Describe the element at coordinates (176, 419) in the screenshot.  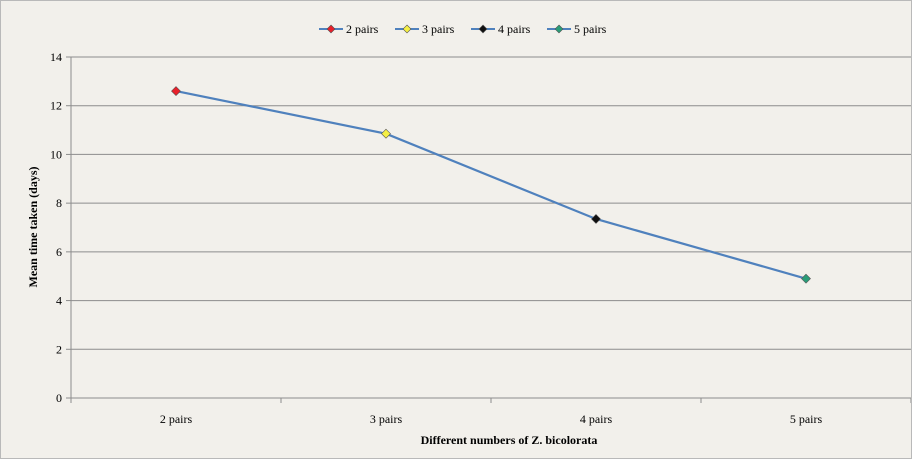
I see `x-tick-label: 2 pairs` at that location.